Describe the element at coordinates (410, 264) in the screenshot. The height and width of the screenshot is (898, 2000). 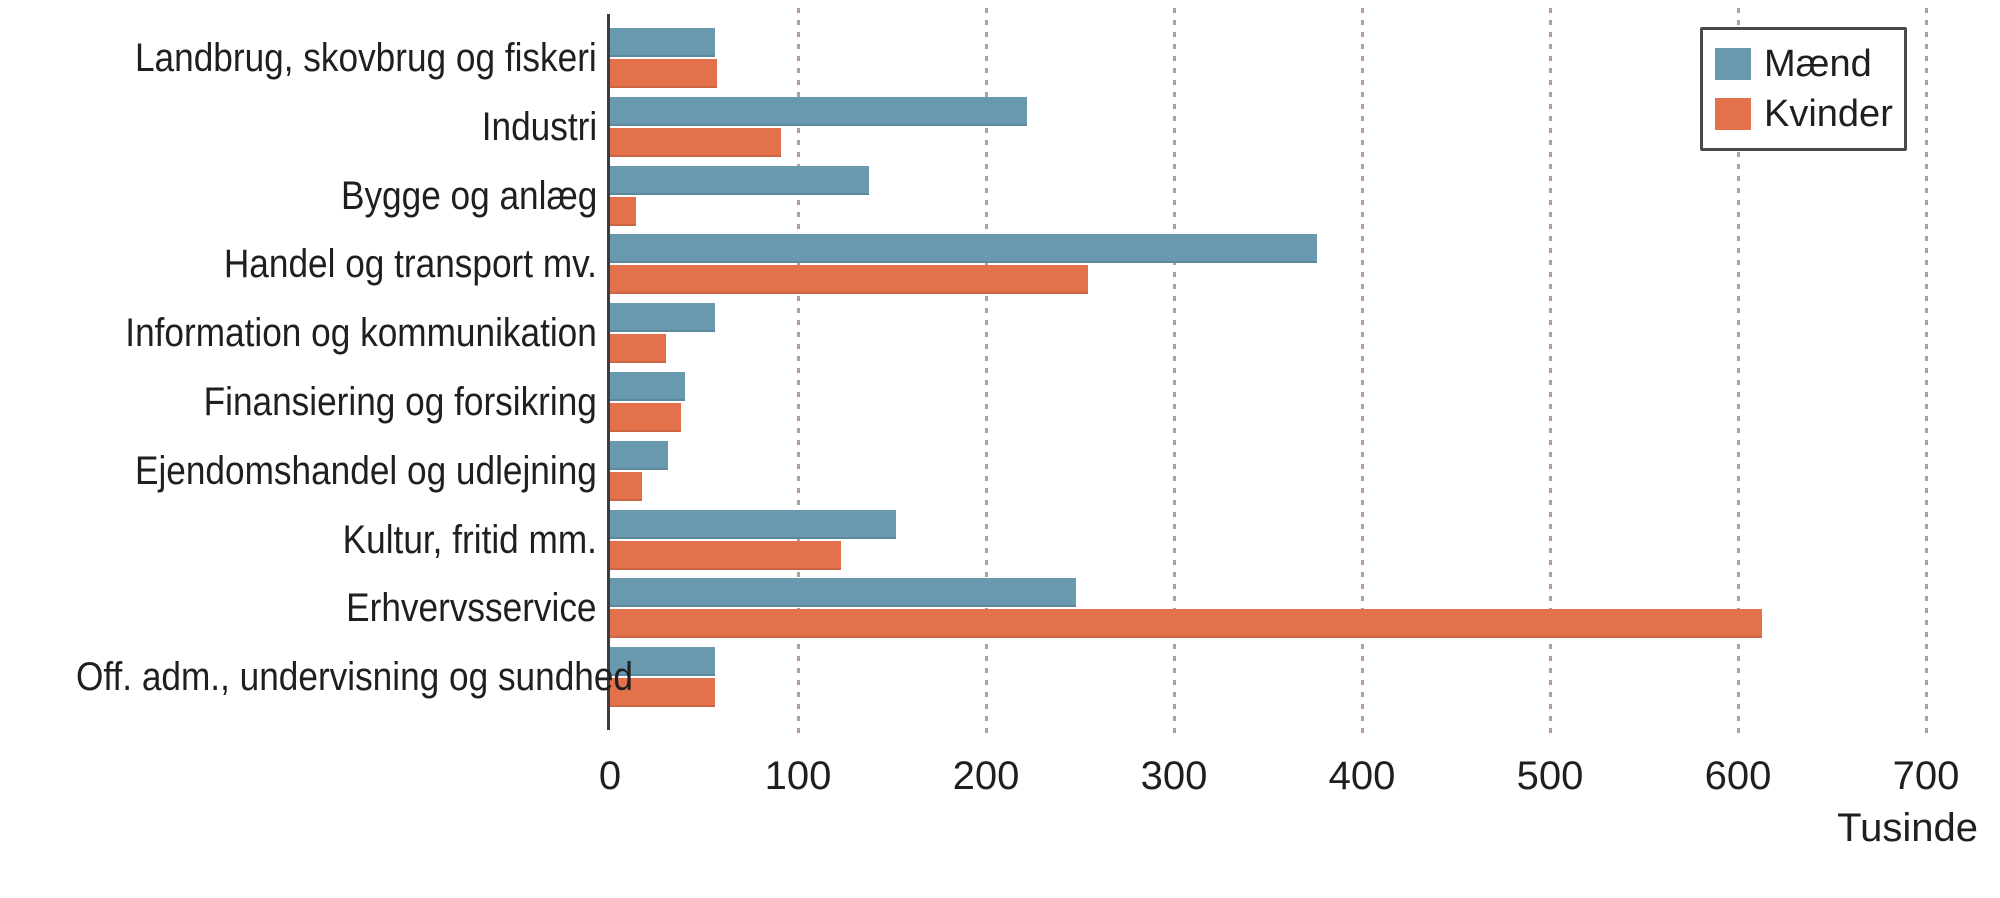
I see `category-label-text: Handel og transport mv.` at that location.